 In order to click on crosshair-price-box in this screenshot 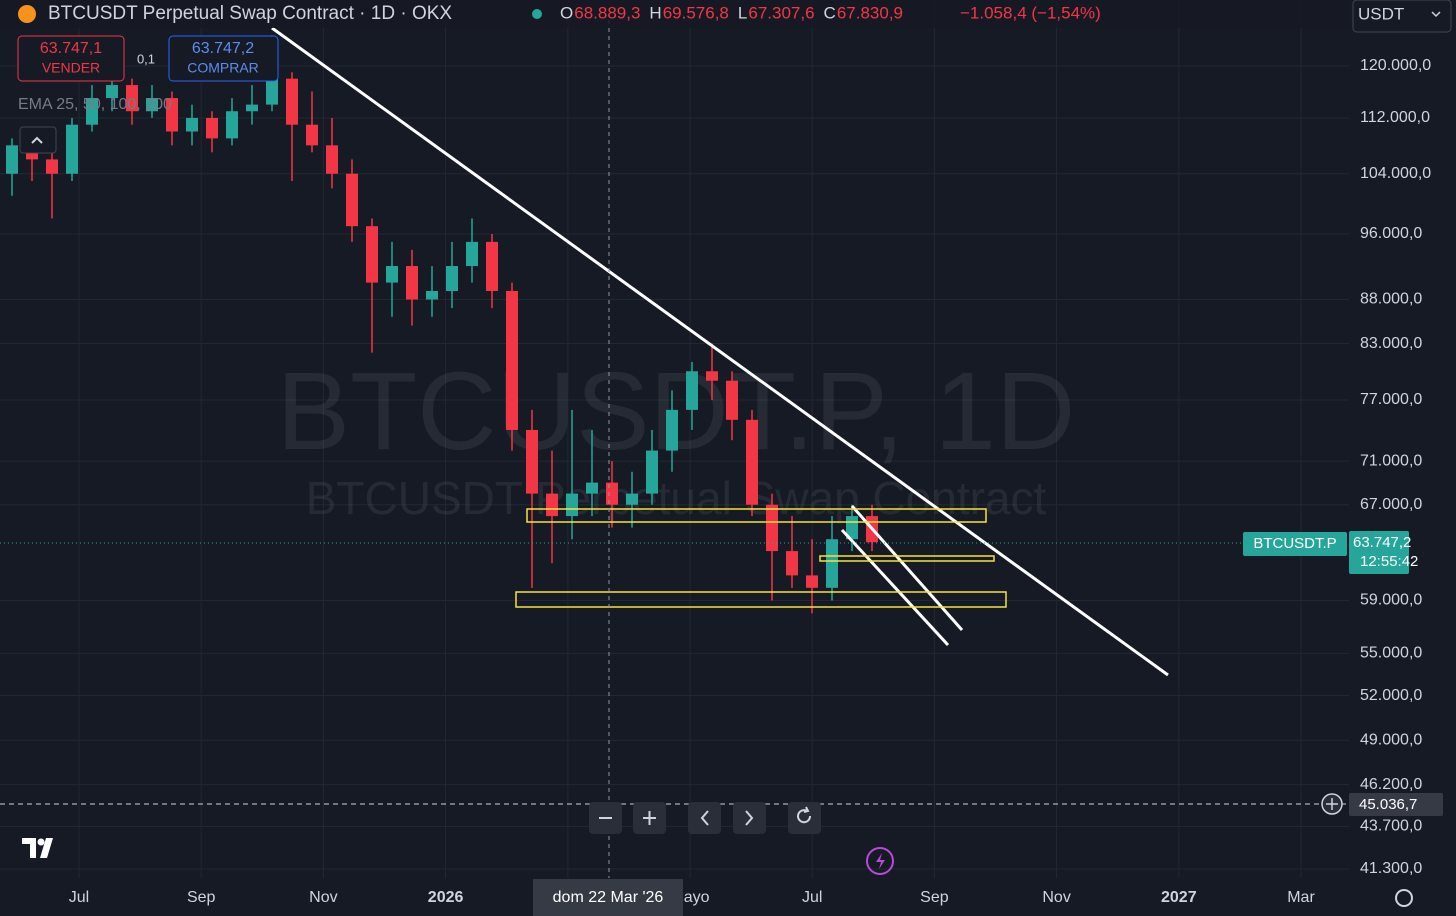, I will do `click(1396, 804)`.